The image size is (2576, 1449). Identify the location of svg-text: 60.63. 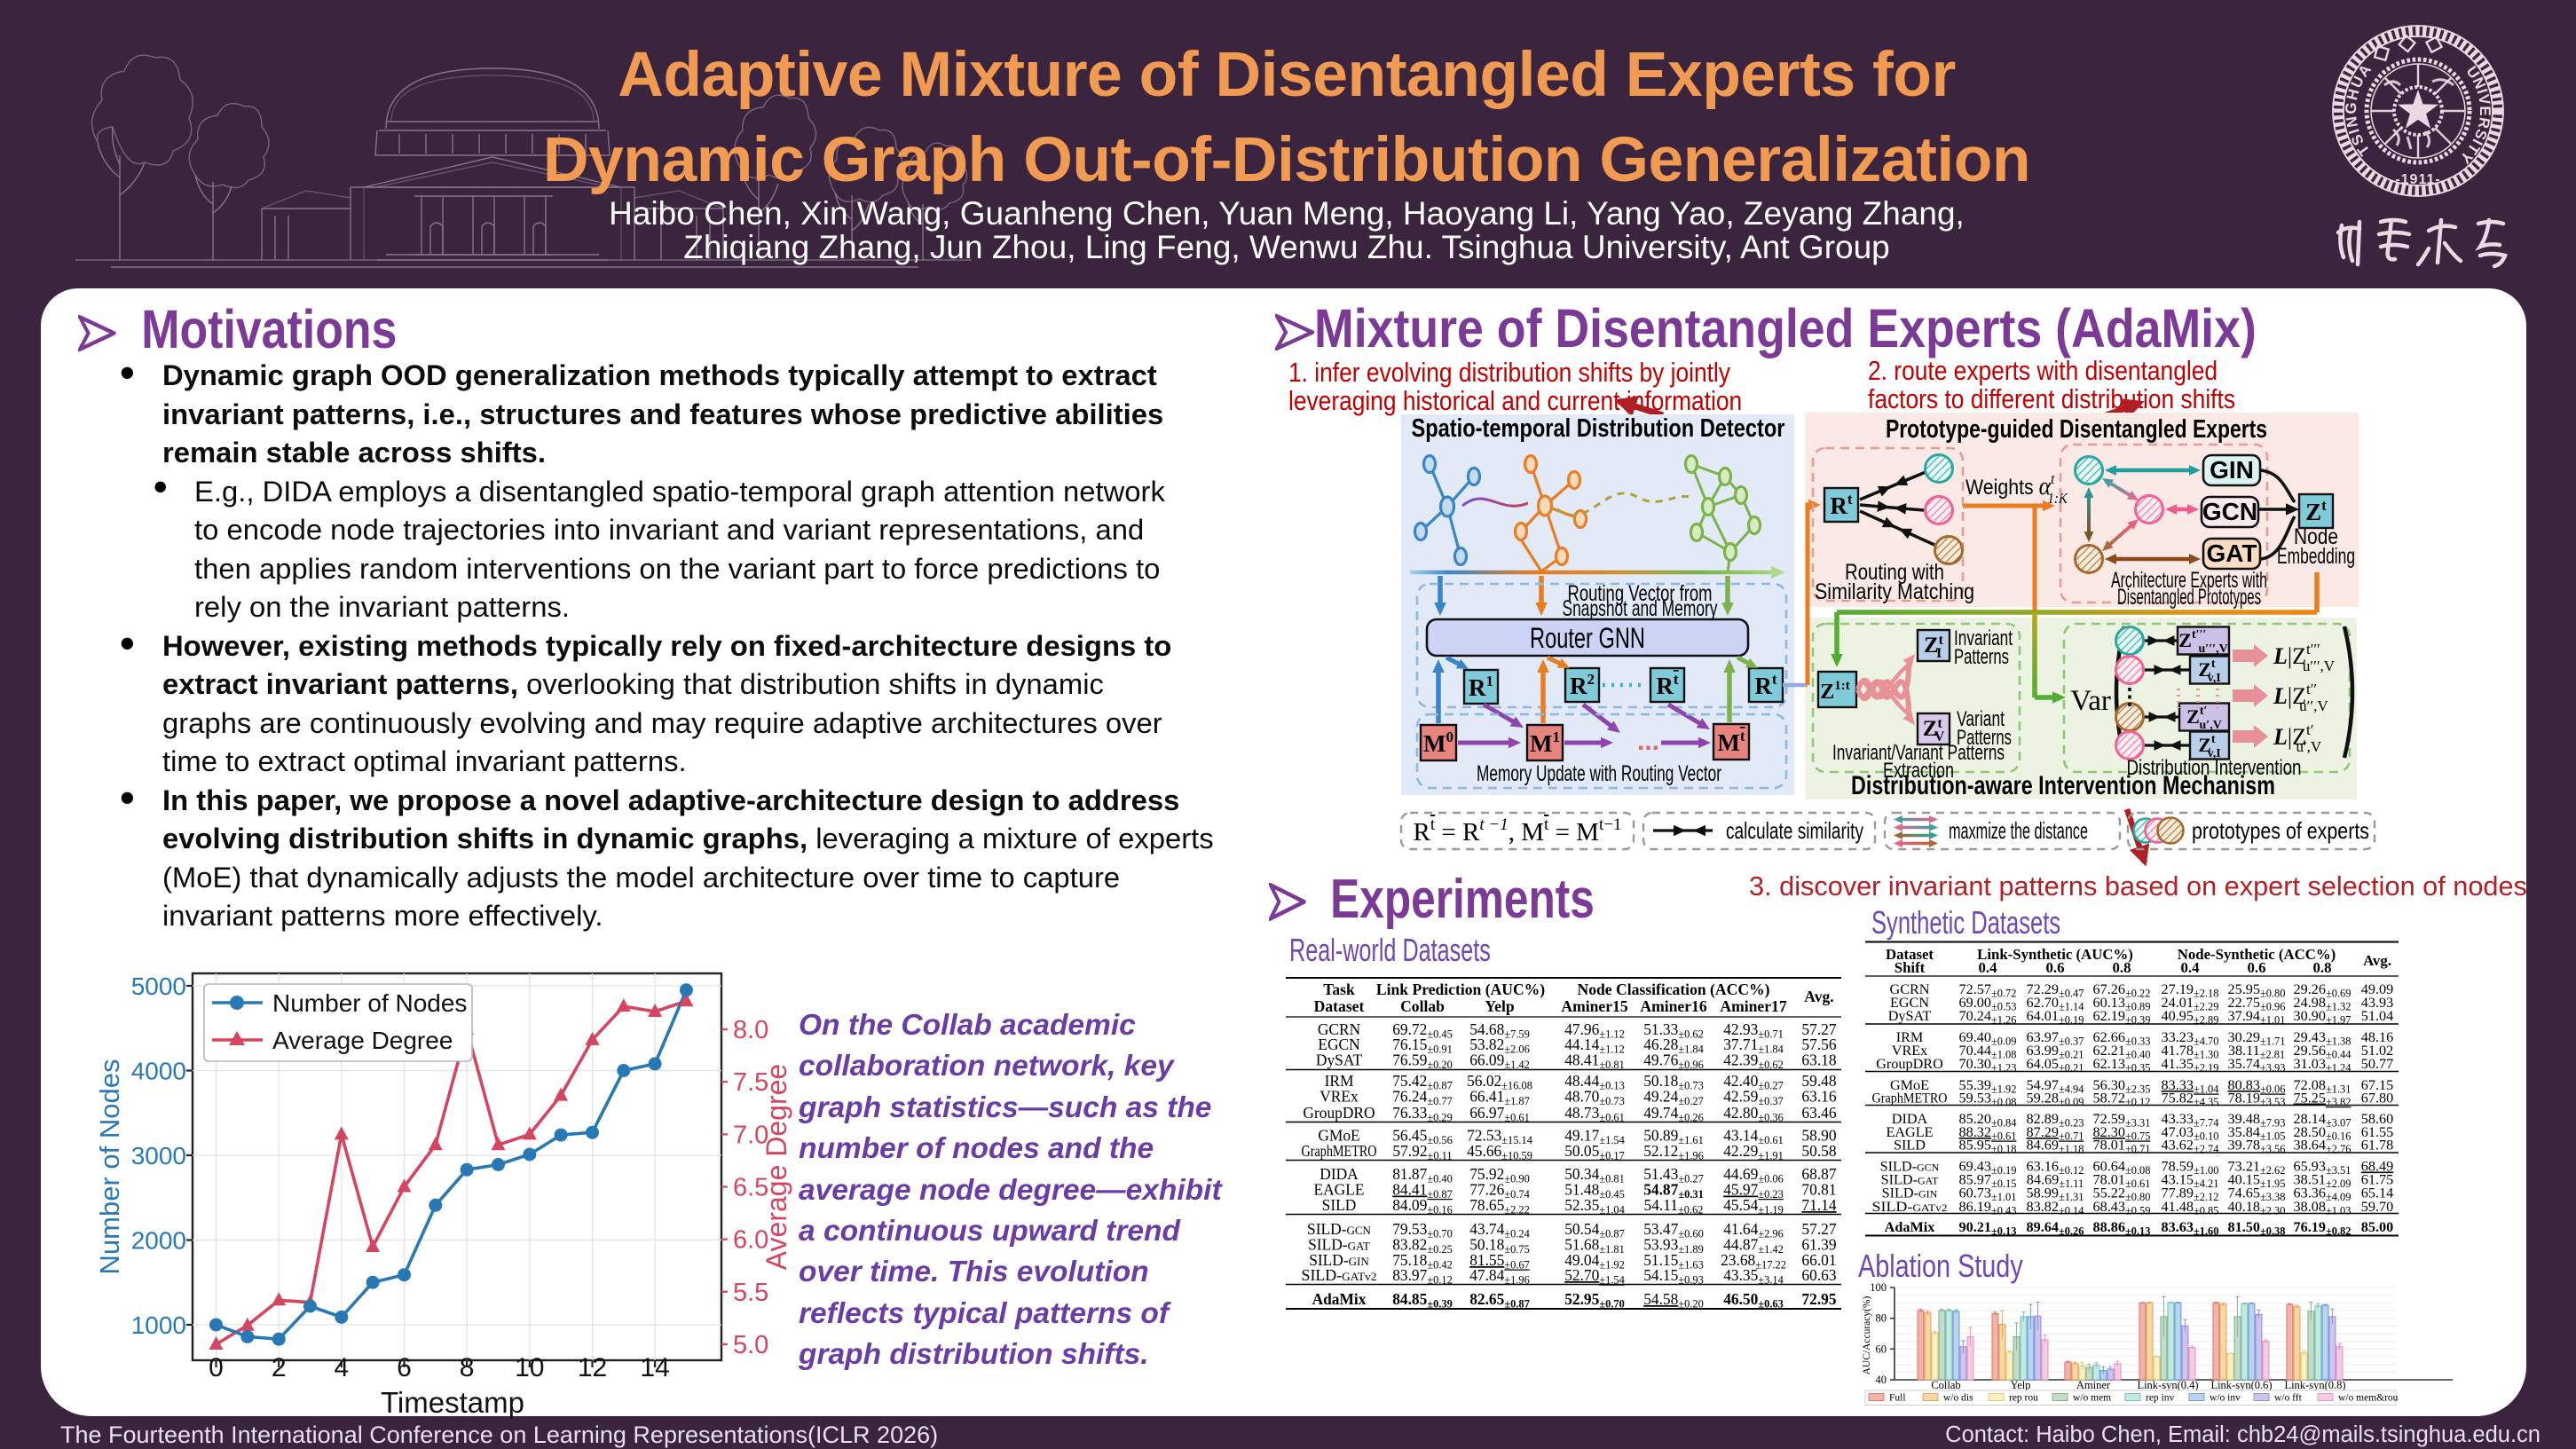
(1819, 1275).